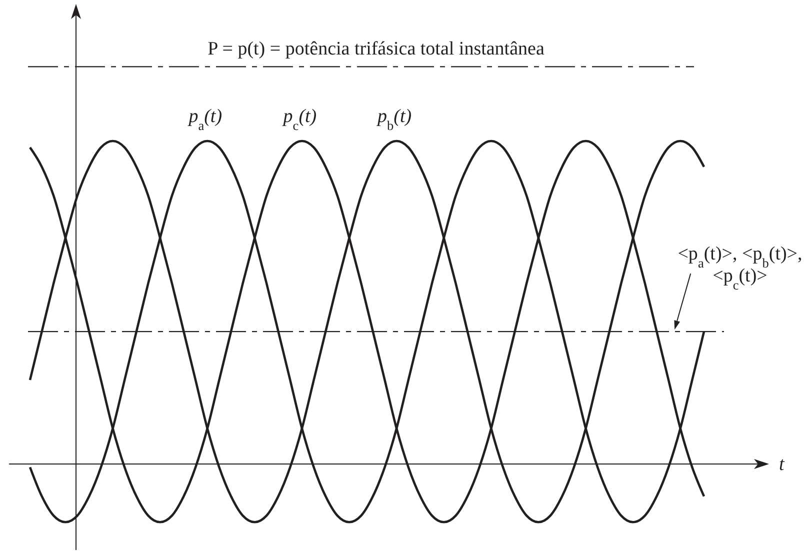  I want to click on series-label: p$_{c}$(t), so click(299, 119).